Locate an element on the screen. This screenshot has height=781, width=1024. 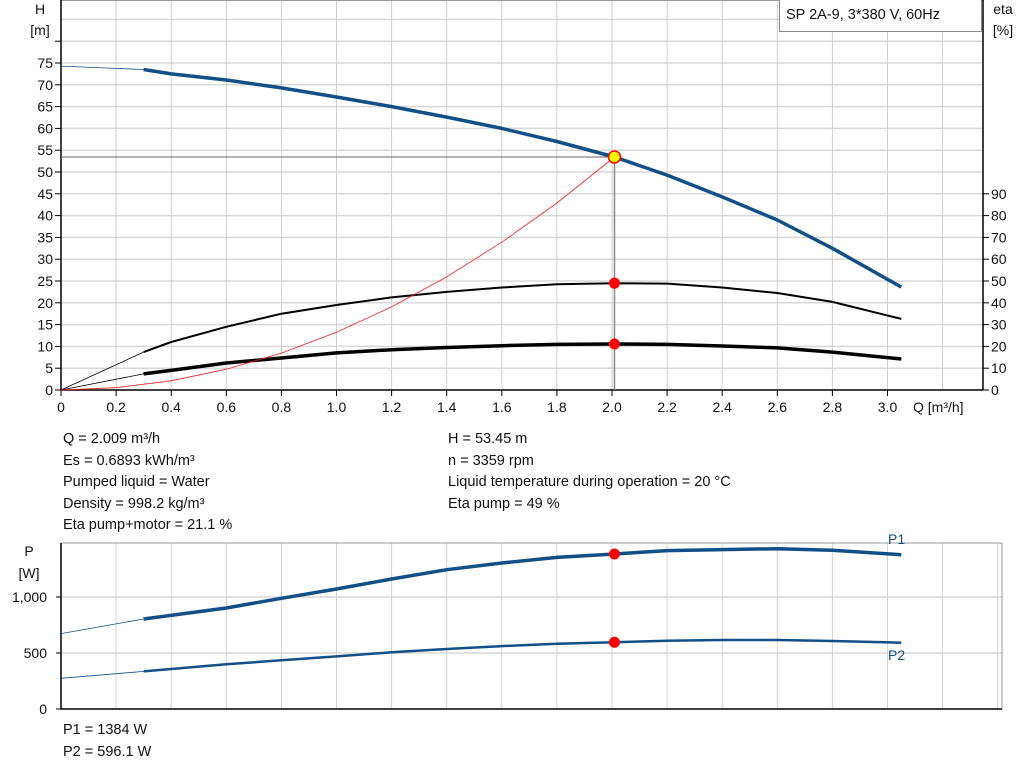
info-speed: n = 3359 rpm is located at coordinates (491, 460).